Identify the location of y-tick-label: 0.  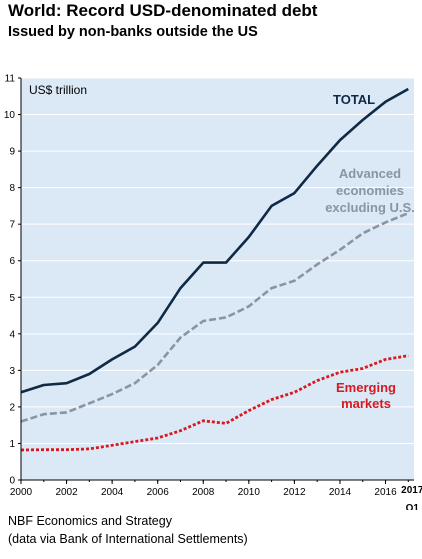
(12, 481).